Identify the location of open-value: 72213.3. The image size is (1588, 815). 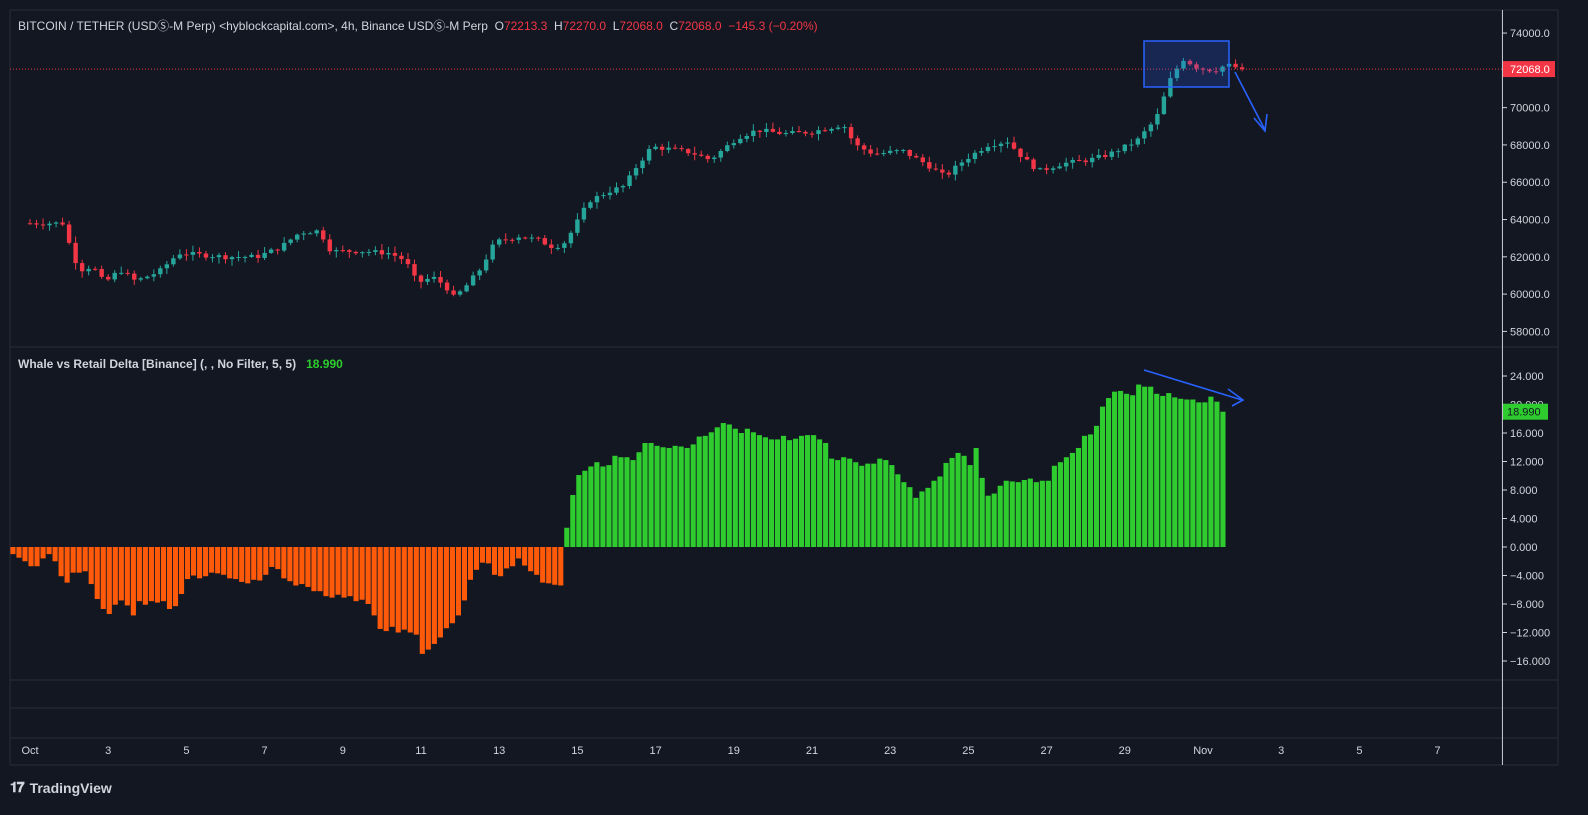
(525, 26).